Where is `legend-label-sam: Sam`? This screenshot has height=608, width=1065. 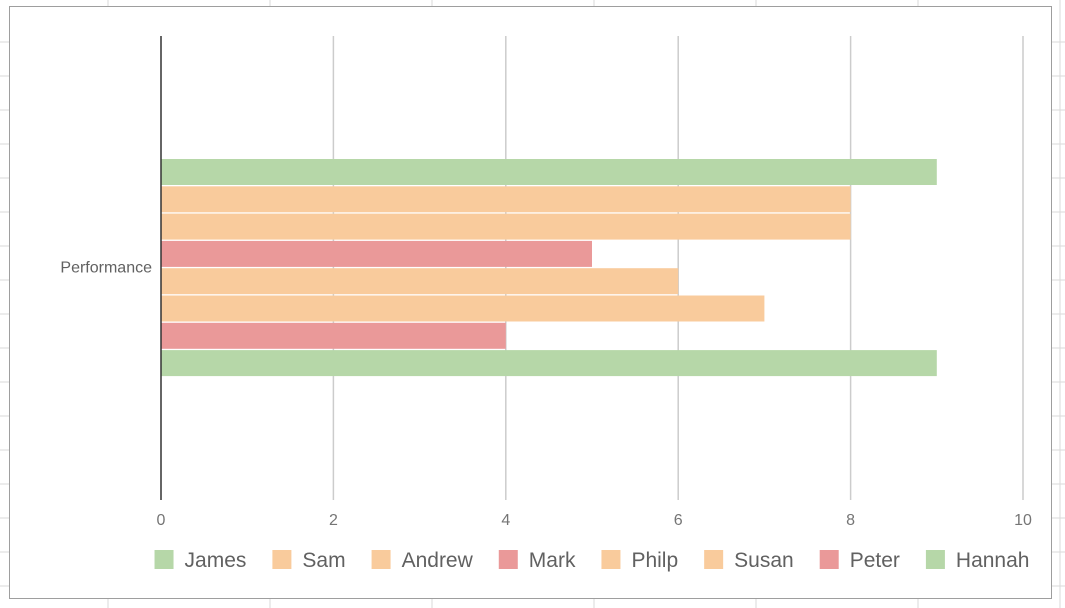
legend-label-sam: Sam is located at coordinates (323, 560).